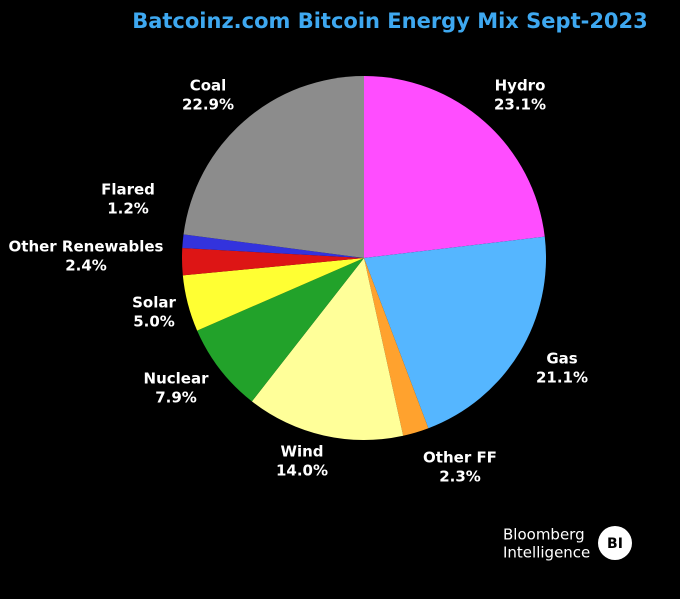 The image size is (680, 599). Describe the element at coordinates (176, 398) in the screenshot. I see `value-label: 7.9%` at that location.